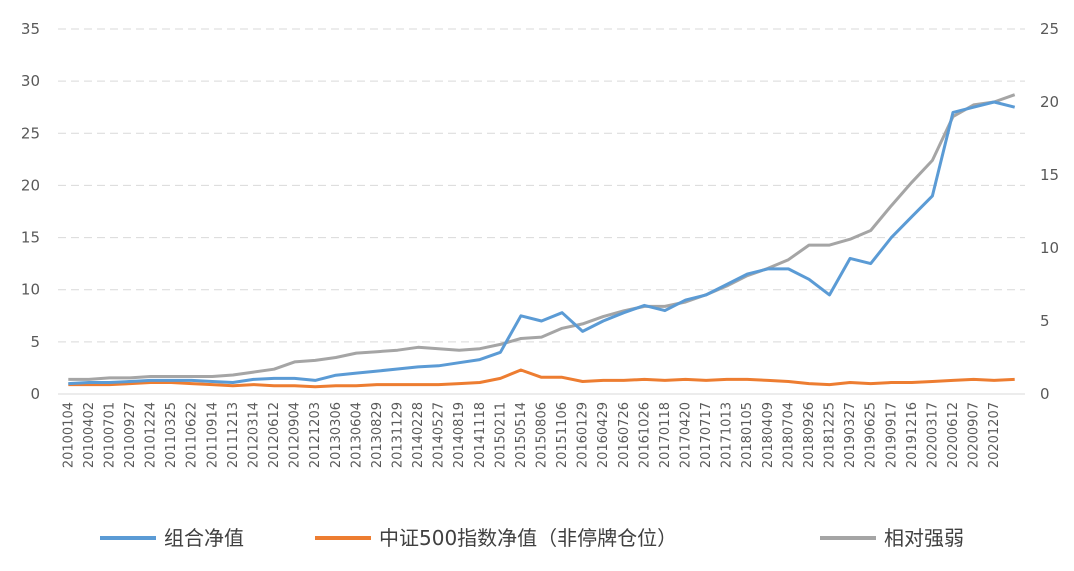  Describe the element at coordinates (418, 435) in the screenshot. I see `x-tick-label: 20140228` at that location.